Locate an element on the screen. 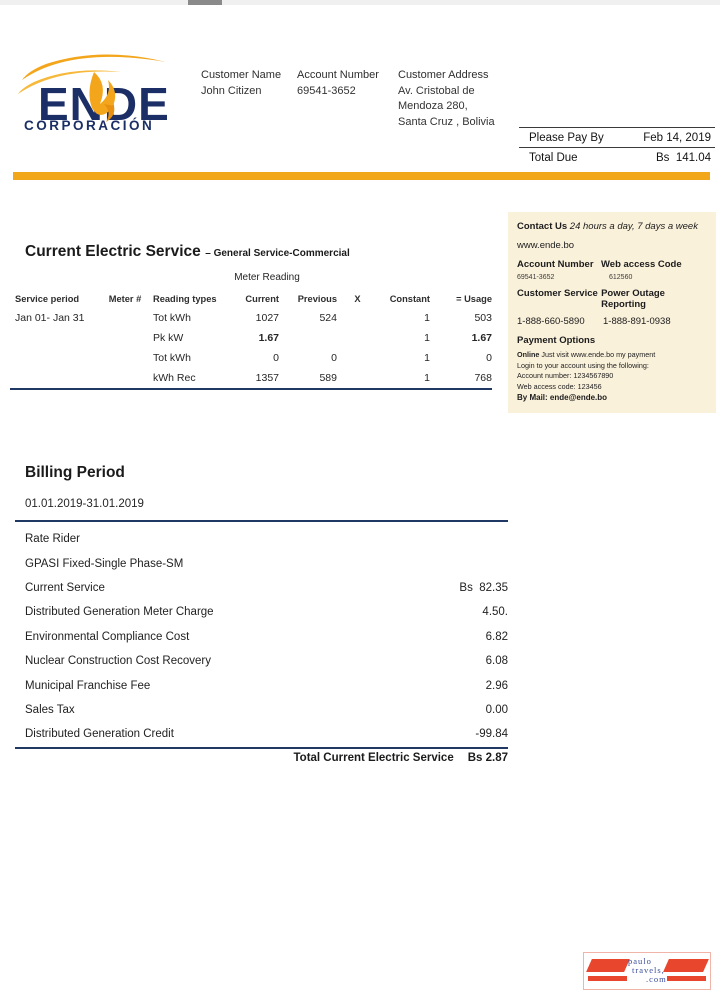 The width and height of the screenshot is (720, 1000). cell-usage: 503 is located at coordinates (483, 318).